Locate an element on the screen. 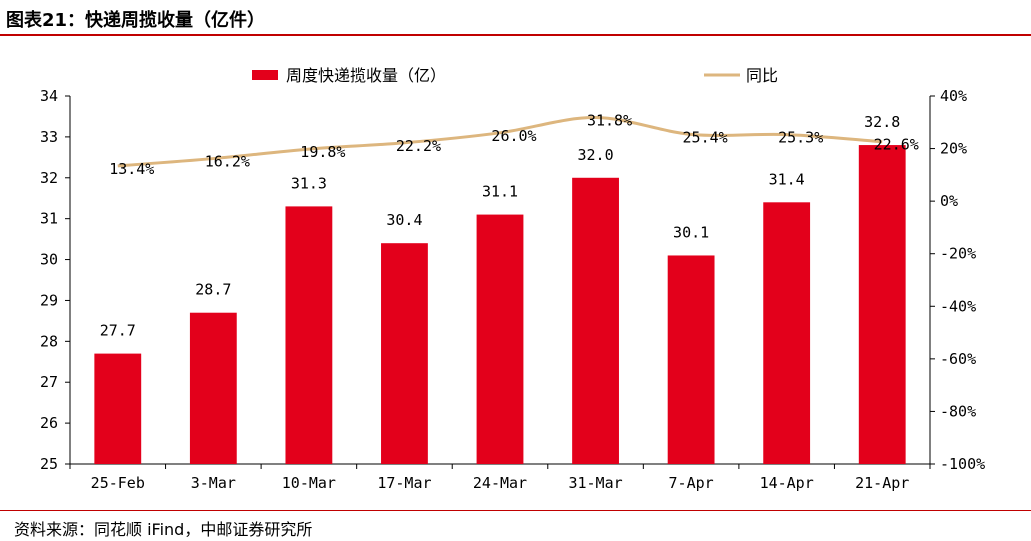 The height and width of the screenshot is (541, 1031). legend-bar-label: 周度快递揽收量（亿） is located at coordinates (366, 75).